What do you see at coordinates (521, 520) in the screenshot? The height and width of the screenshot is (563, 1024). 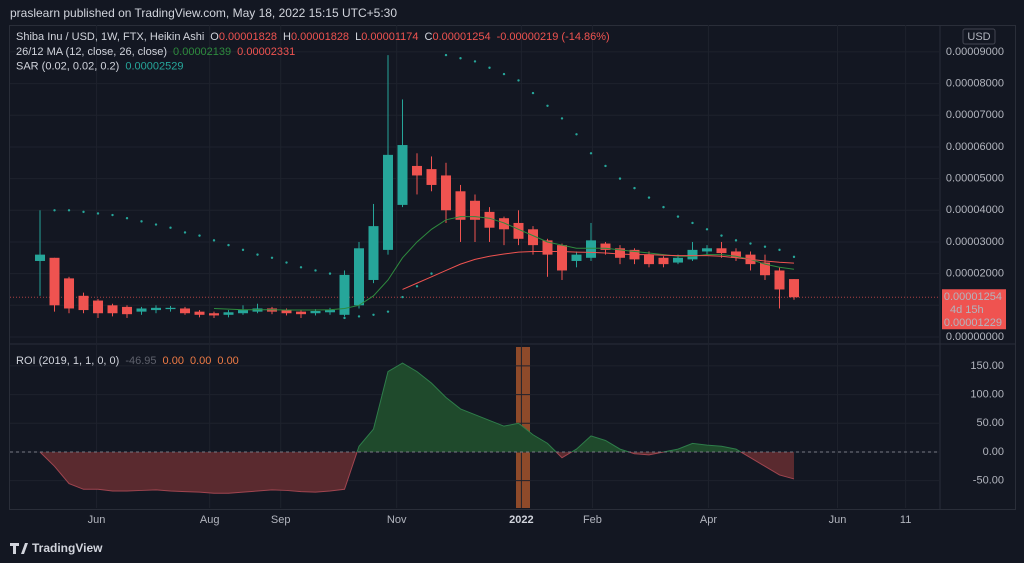 I see `x-tick-label: 2022` at bounding box center [521, 520].